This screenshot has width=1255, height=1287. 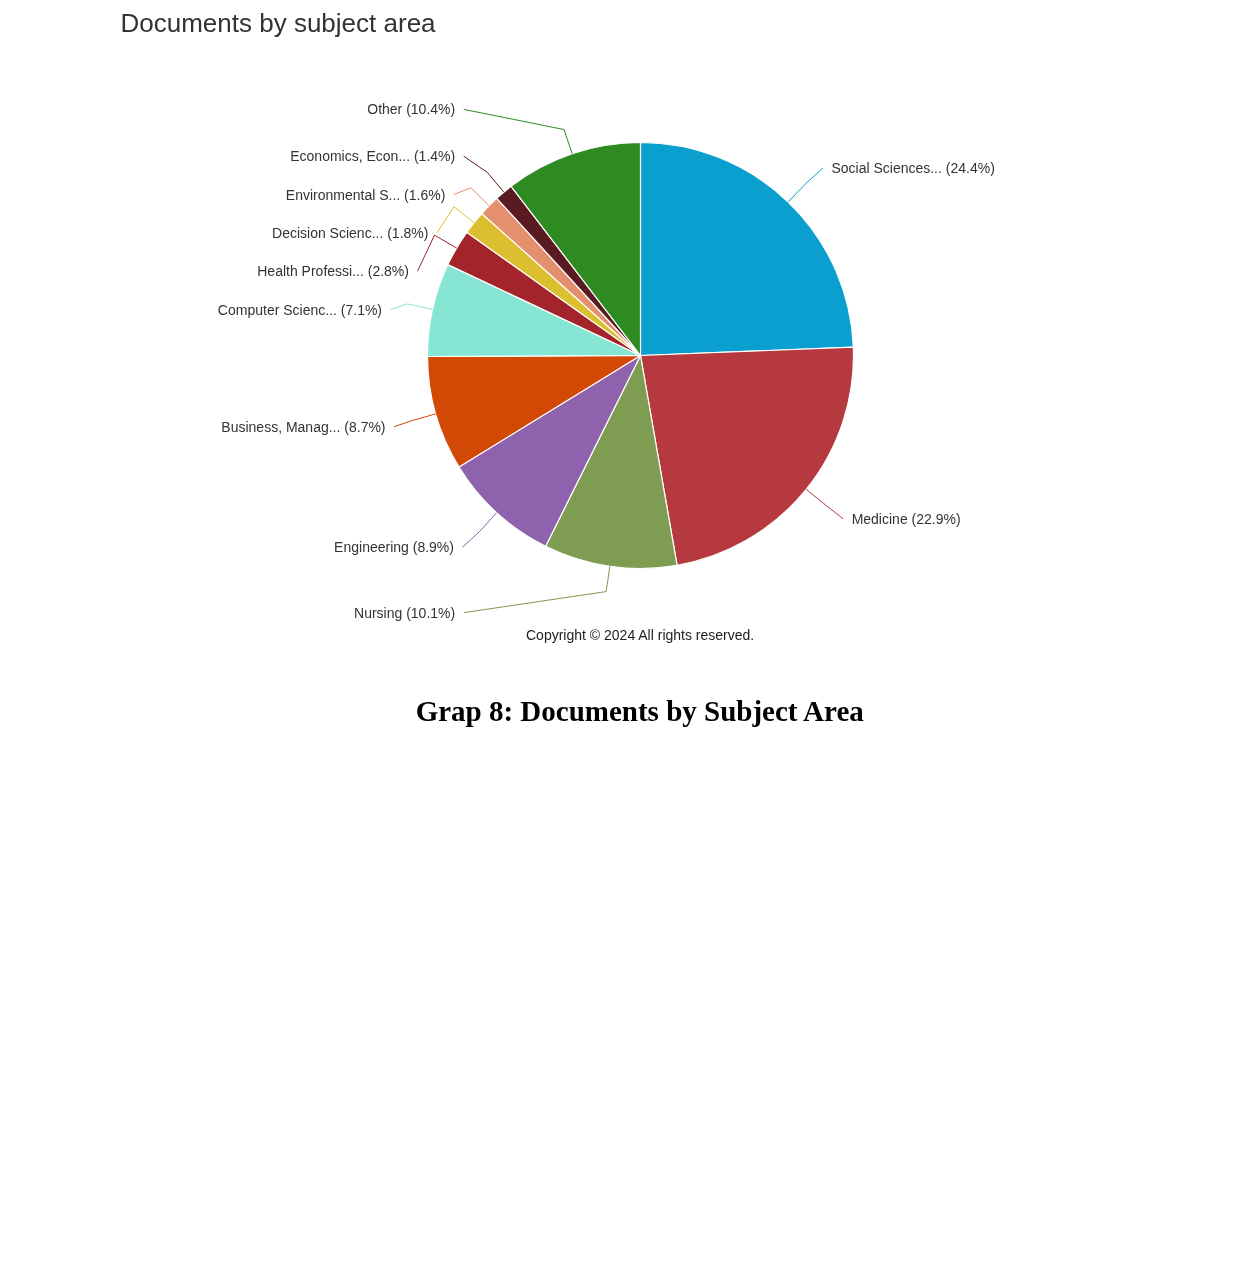 What do you see at coordinates (350, 232) in the screenshot?
I see `slice-label: Decision Scienc... (1.8%)` at bounding box center [350, 232].